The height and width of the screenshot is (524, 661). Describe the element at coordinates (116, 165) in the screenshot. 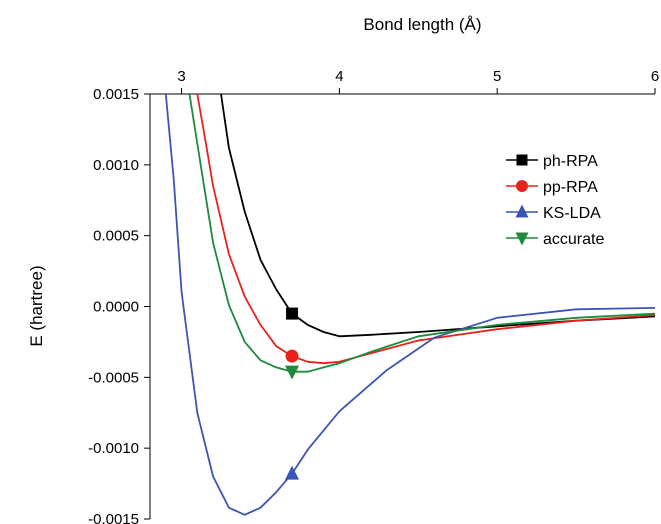

I see `y-tick-label: 0.0010` at that location.